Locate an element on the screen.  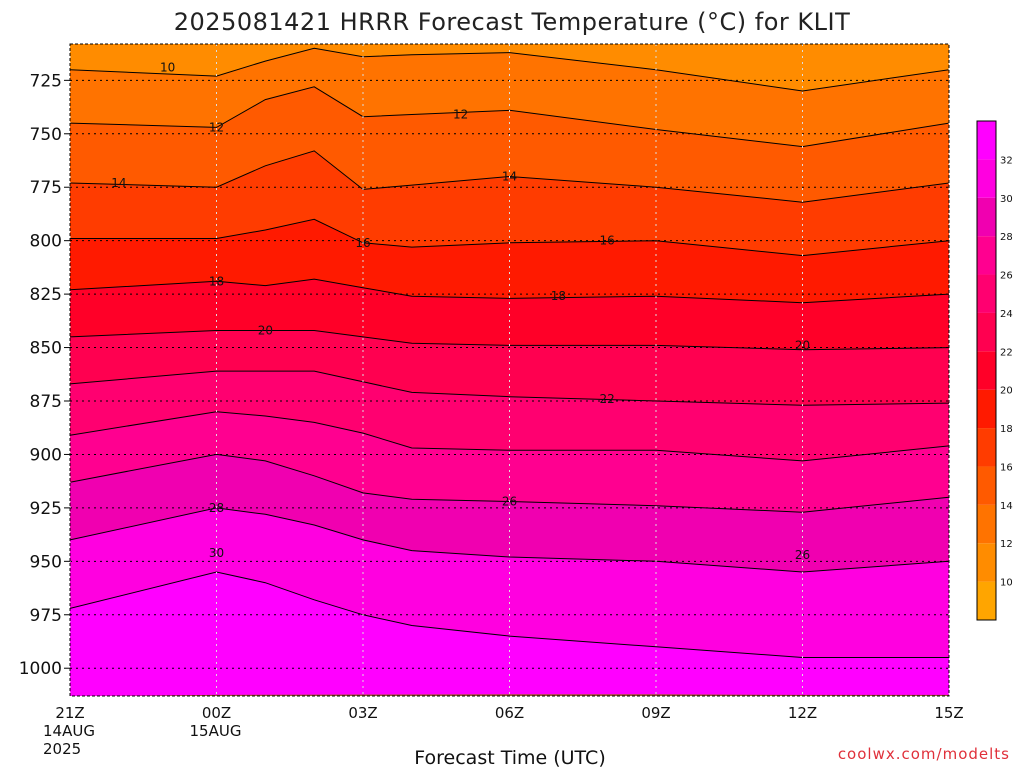
x-tick-6: 03Z is located at coordinates (362, 713).